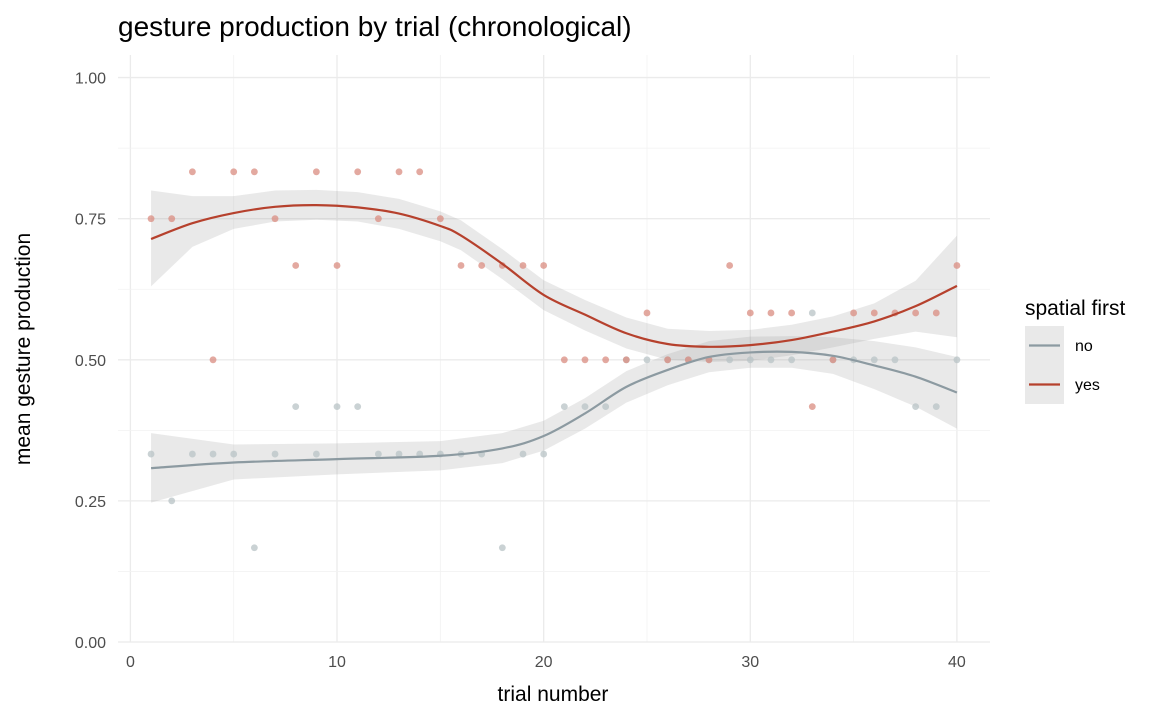 This screenshot has height=718, width=1162. I want to click on x-tick-label: 30, so click(750, 662).